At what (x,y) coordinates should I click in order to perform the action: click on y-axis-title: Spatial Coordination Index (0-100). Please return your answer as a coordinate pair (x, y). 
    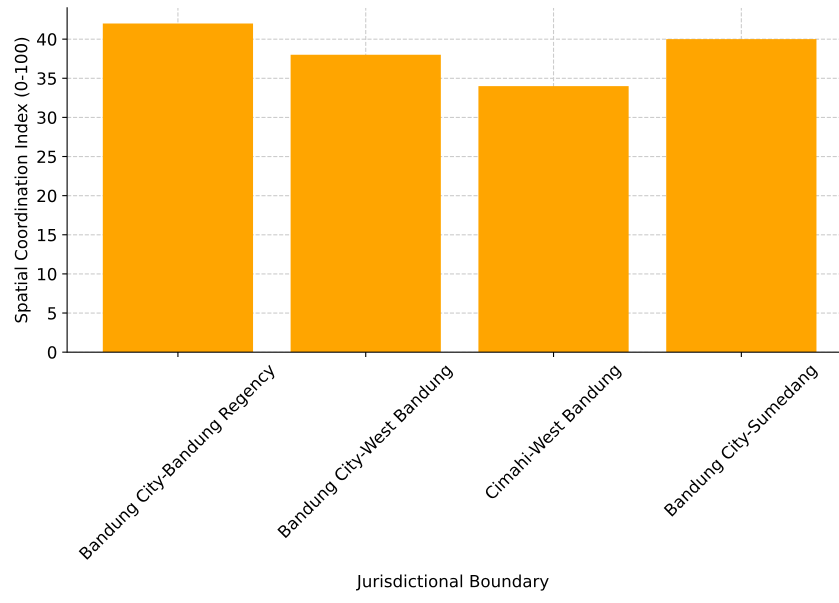
    Looking at the image, I should click on (22, 180).